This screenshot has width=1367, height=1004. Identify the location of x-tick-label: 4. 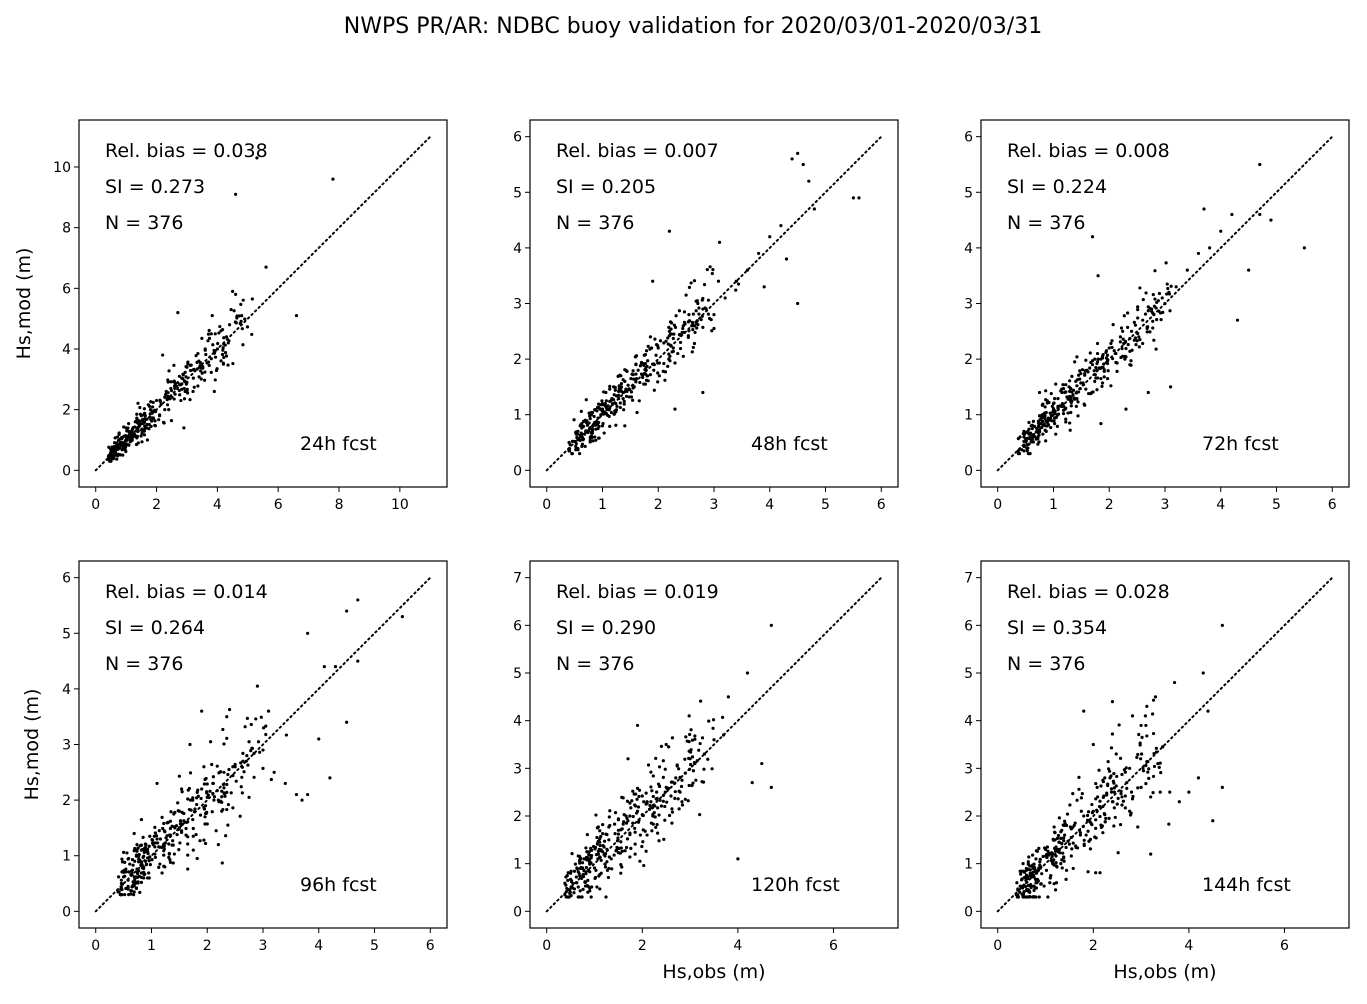
(1220, 505).